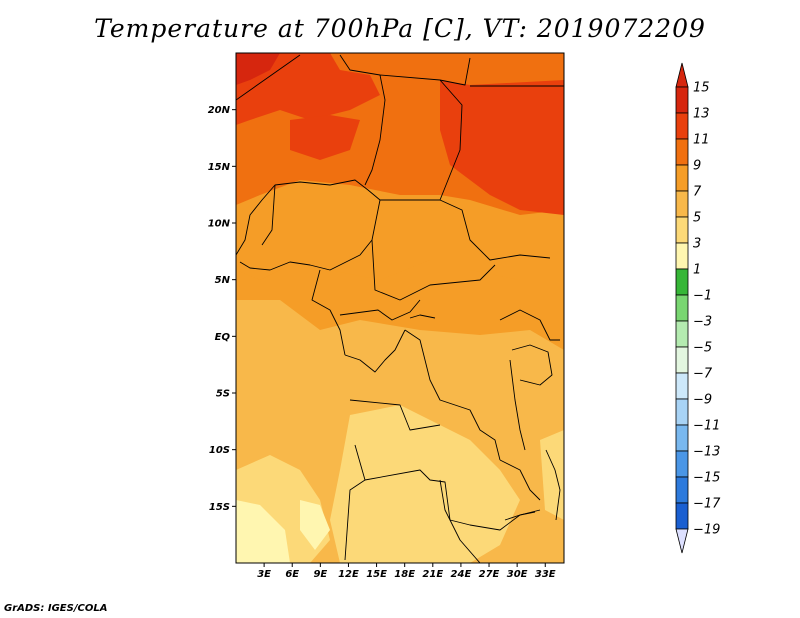 This screenshot has width=800, height=618. What do you see at coordinates (697, 192) in the screenshot?
I see `colorbar-label: 7` at bounding box center [697, 192].